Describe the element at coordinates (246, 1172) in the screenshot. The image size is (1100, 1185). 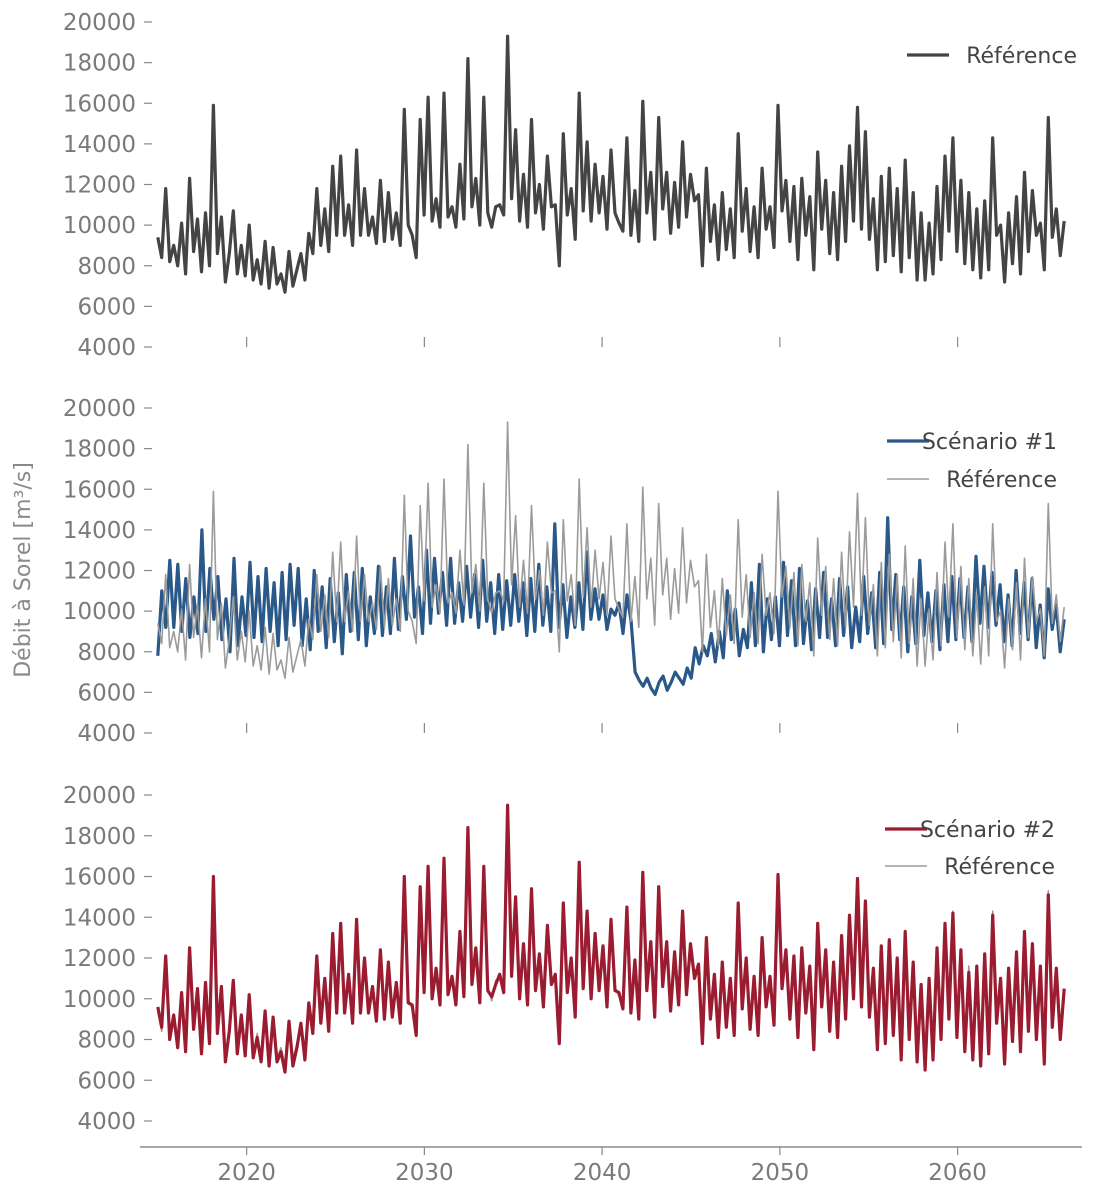
I see `x-tick-label: 2020` at that location.